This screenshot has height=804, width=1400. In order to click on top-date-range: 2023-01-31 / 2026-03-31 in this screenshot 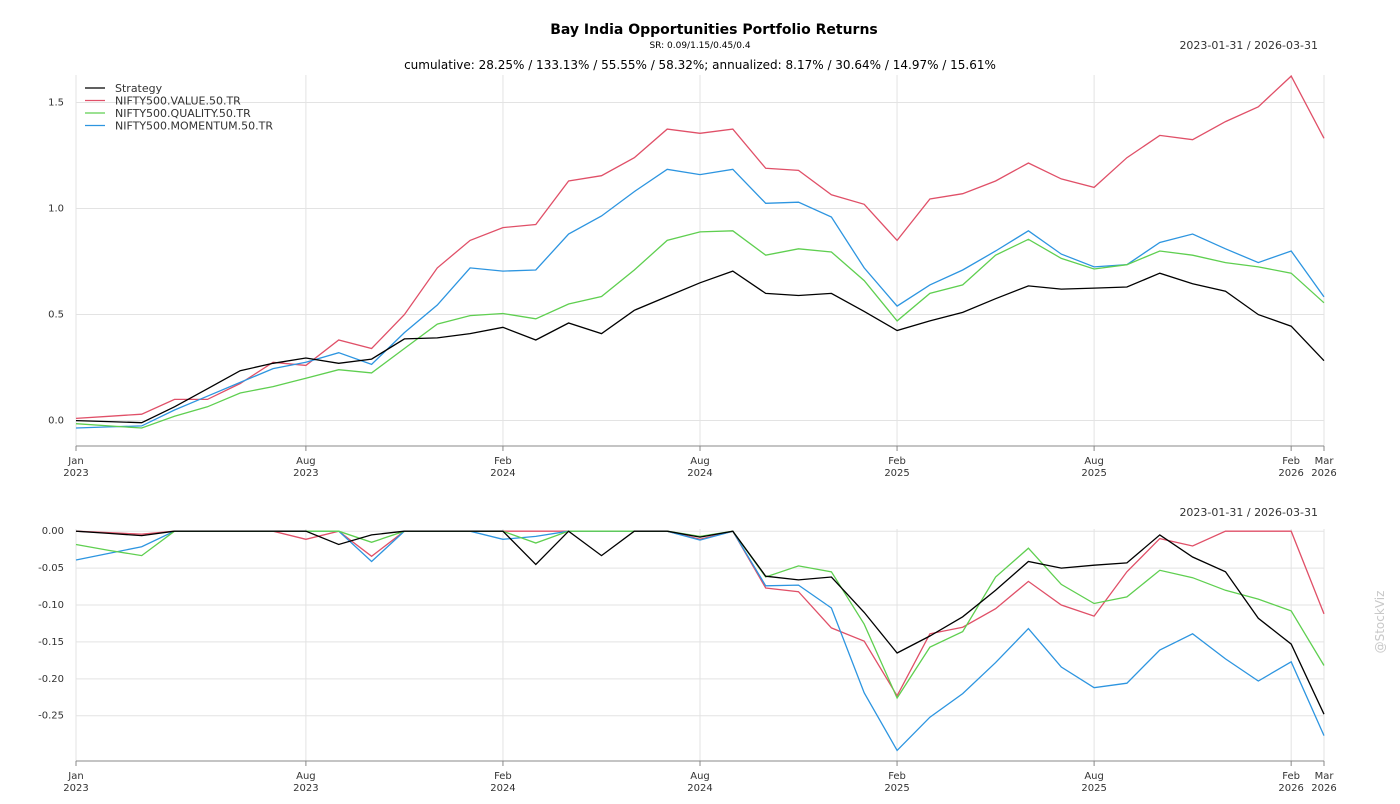, I will do `click(1248, 45)`.